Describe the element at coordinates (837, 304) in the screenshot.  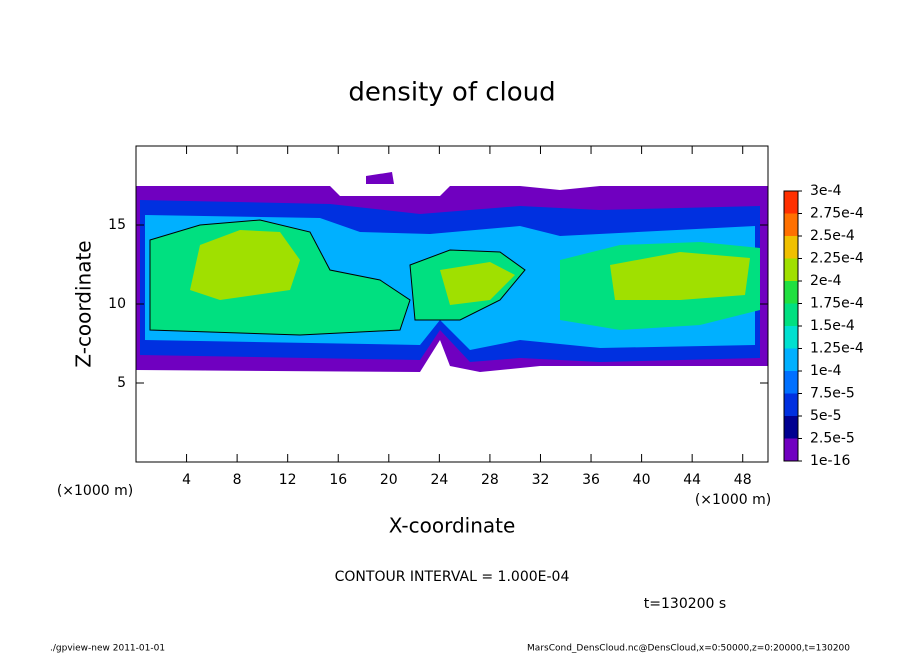
I see `colorbar-tick-label: 1.75e-4` at that location.